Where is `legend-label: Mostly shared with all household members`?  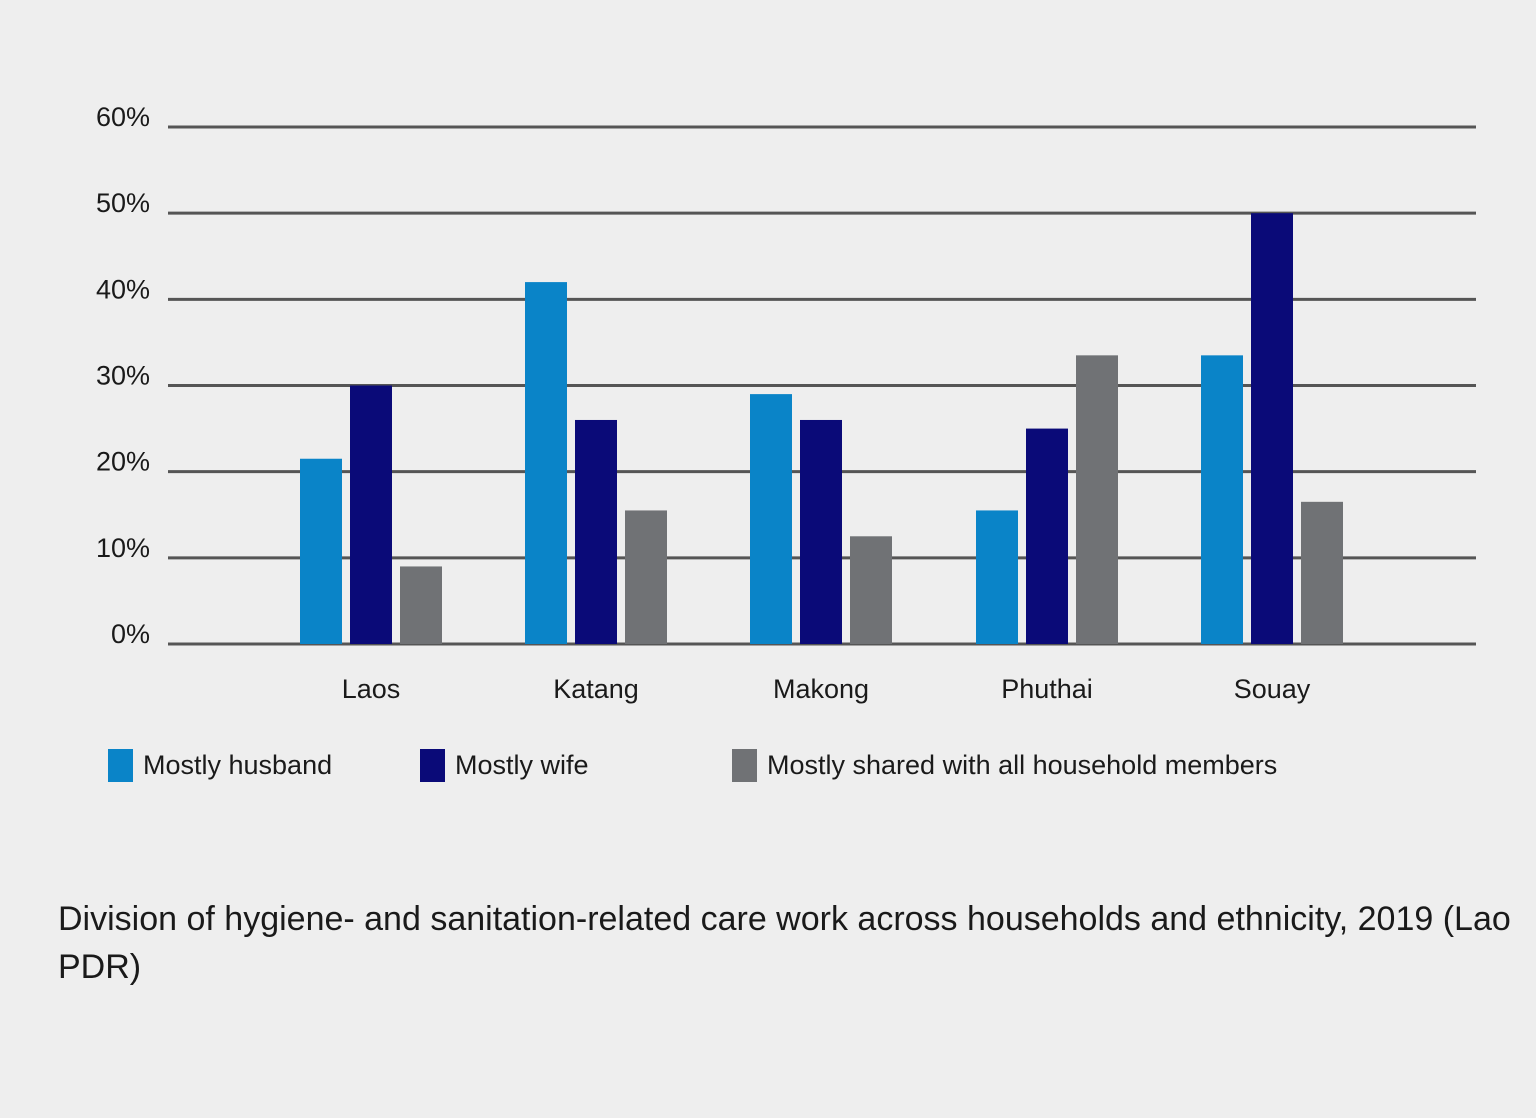 legend-label: Mostly shared with all household members is located at coordinates (1022, 764).